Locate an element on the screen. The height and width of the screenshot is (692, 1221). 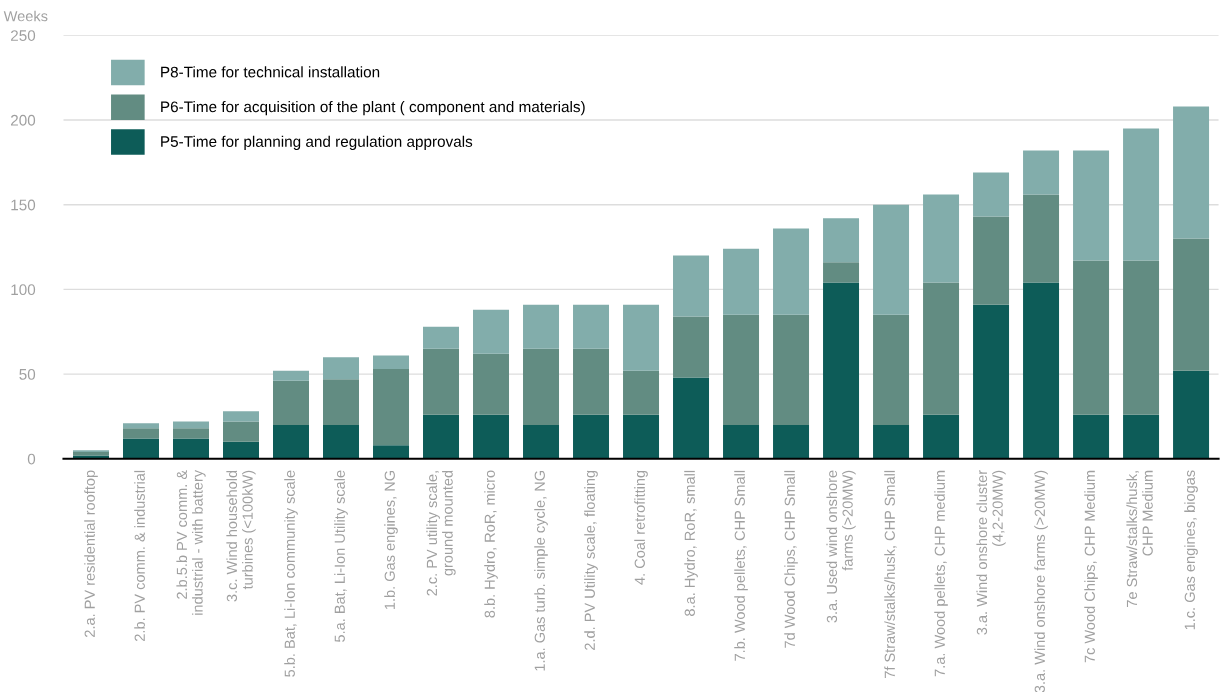
x-tick-label: 2.a. PV residential rooftop is located at coordinates (91, 553).